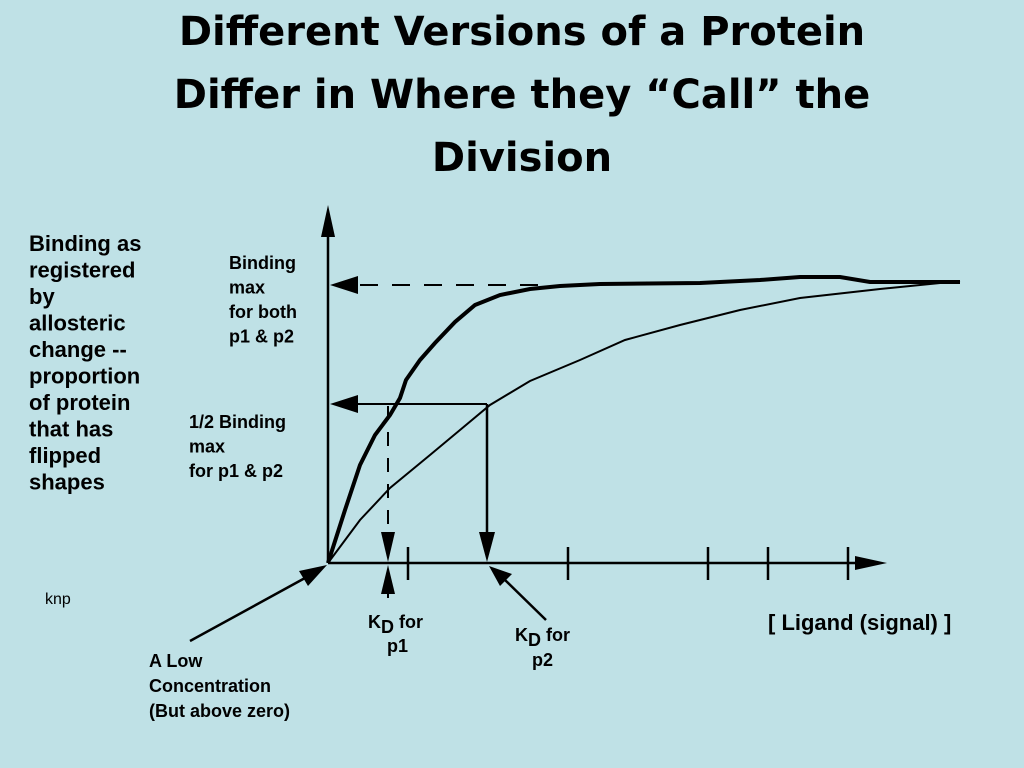  Describe the element at coordinates (395, 624) in the screenshot. I see `kd-p1: KD for` at that location.